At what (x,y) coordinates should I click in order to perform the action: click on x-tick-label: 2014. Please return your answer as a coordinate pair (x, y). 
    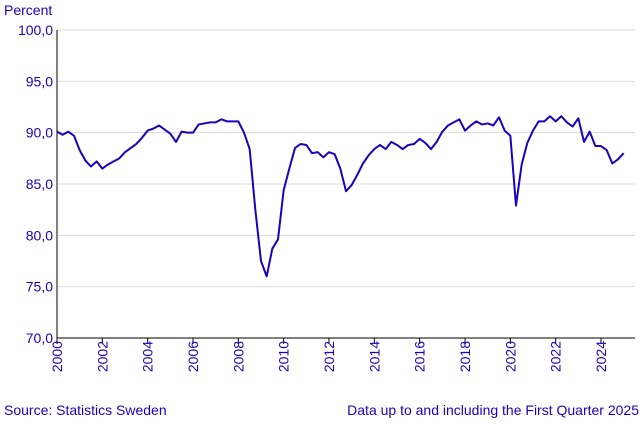
    Looking at the image, I should click on (374, 356).